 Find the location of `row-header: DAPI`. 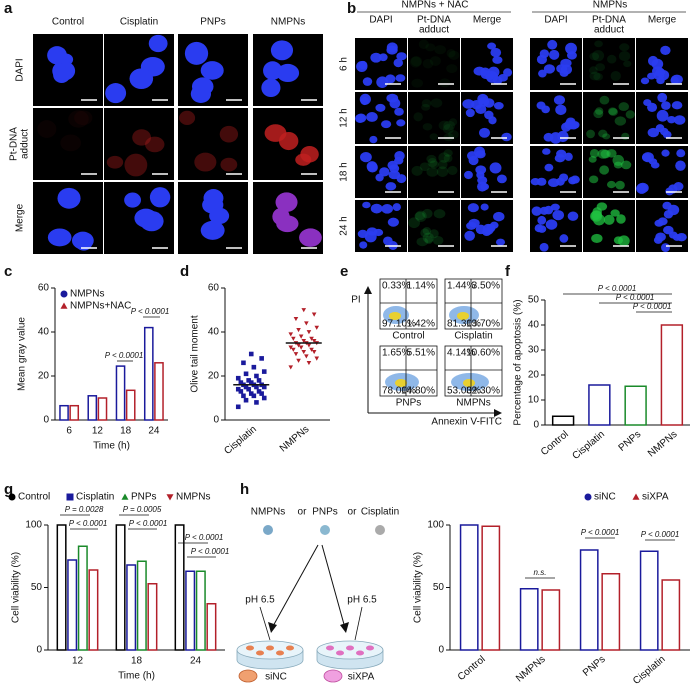

row-header: DAPI is located at coordinates (20, 69).